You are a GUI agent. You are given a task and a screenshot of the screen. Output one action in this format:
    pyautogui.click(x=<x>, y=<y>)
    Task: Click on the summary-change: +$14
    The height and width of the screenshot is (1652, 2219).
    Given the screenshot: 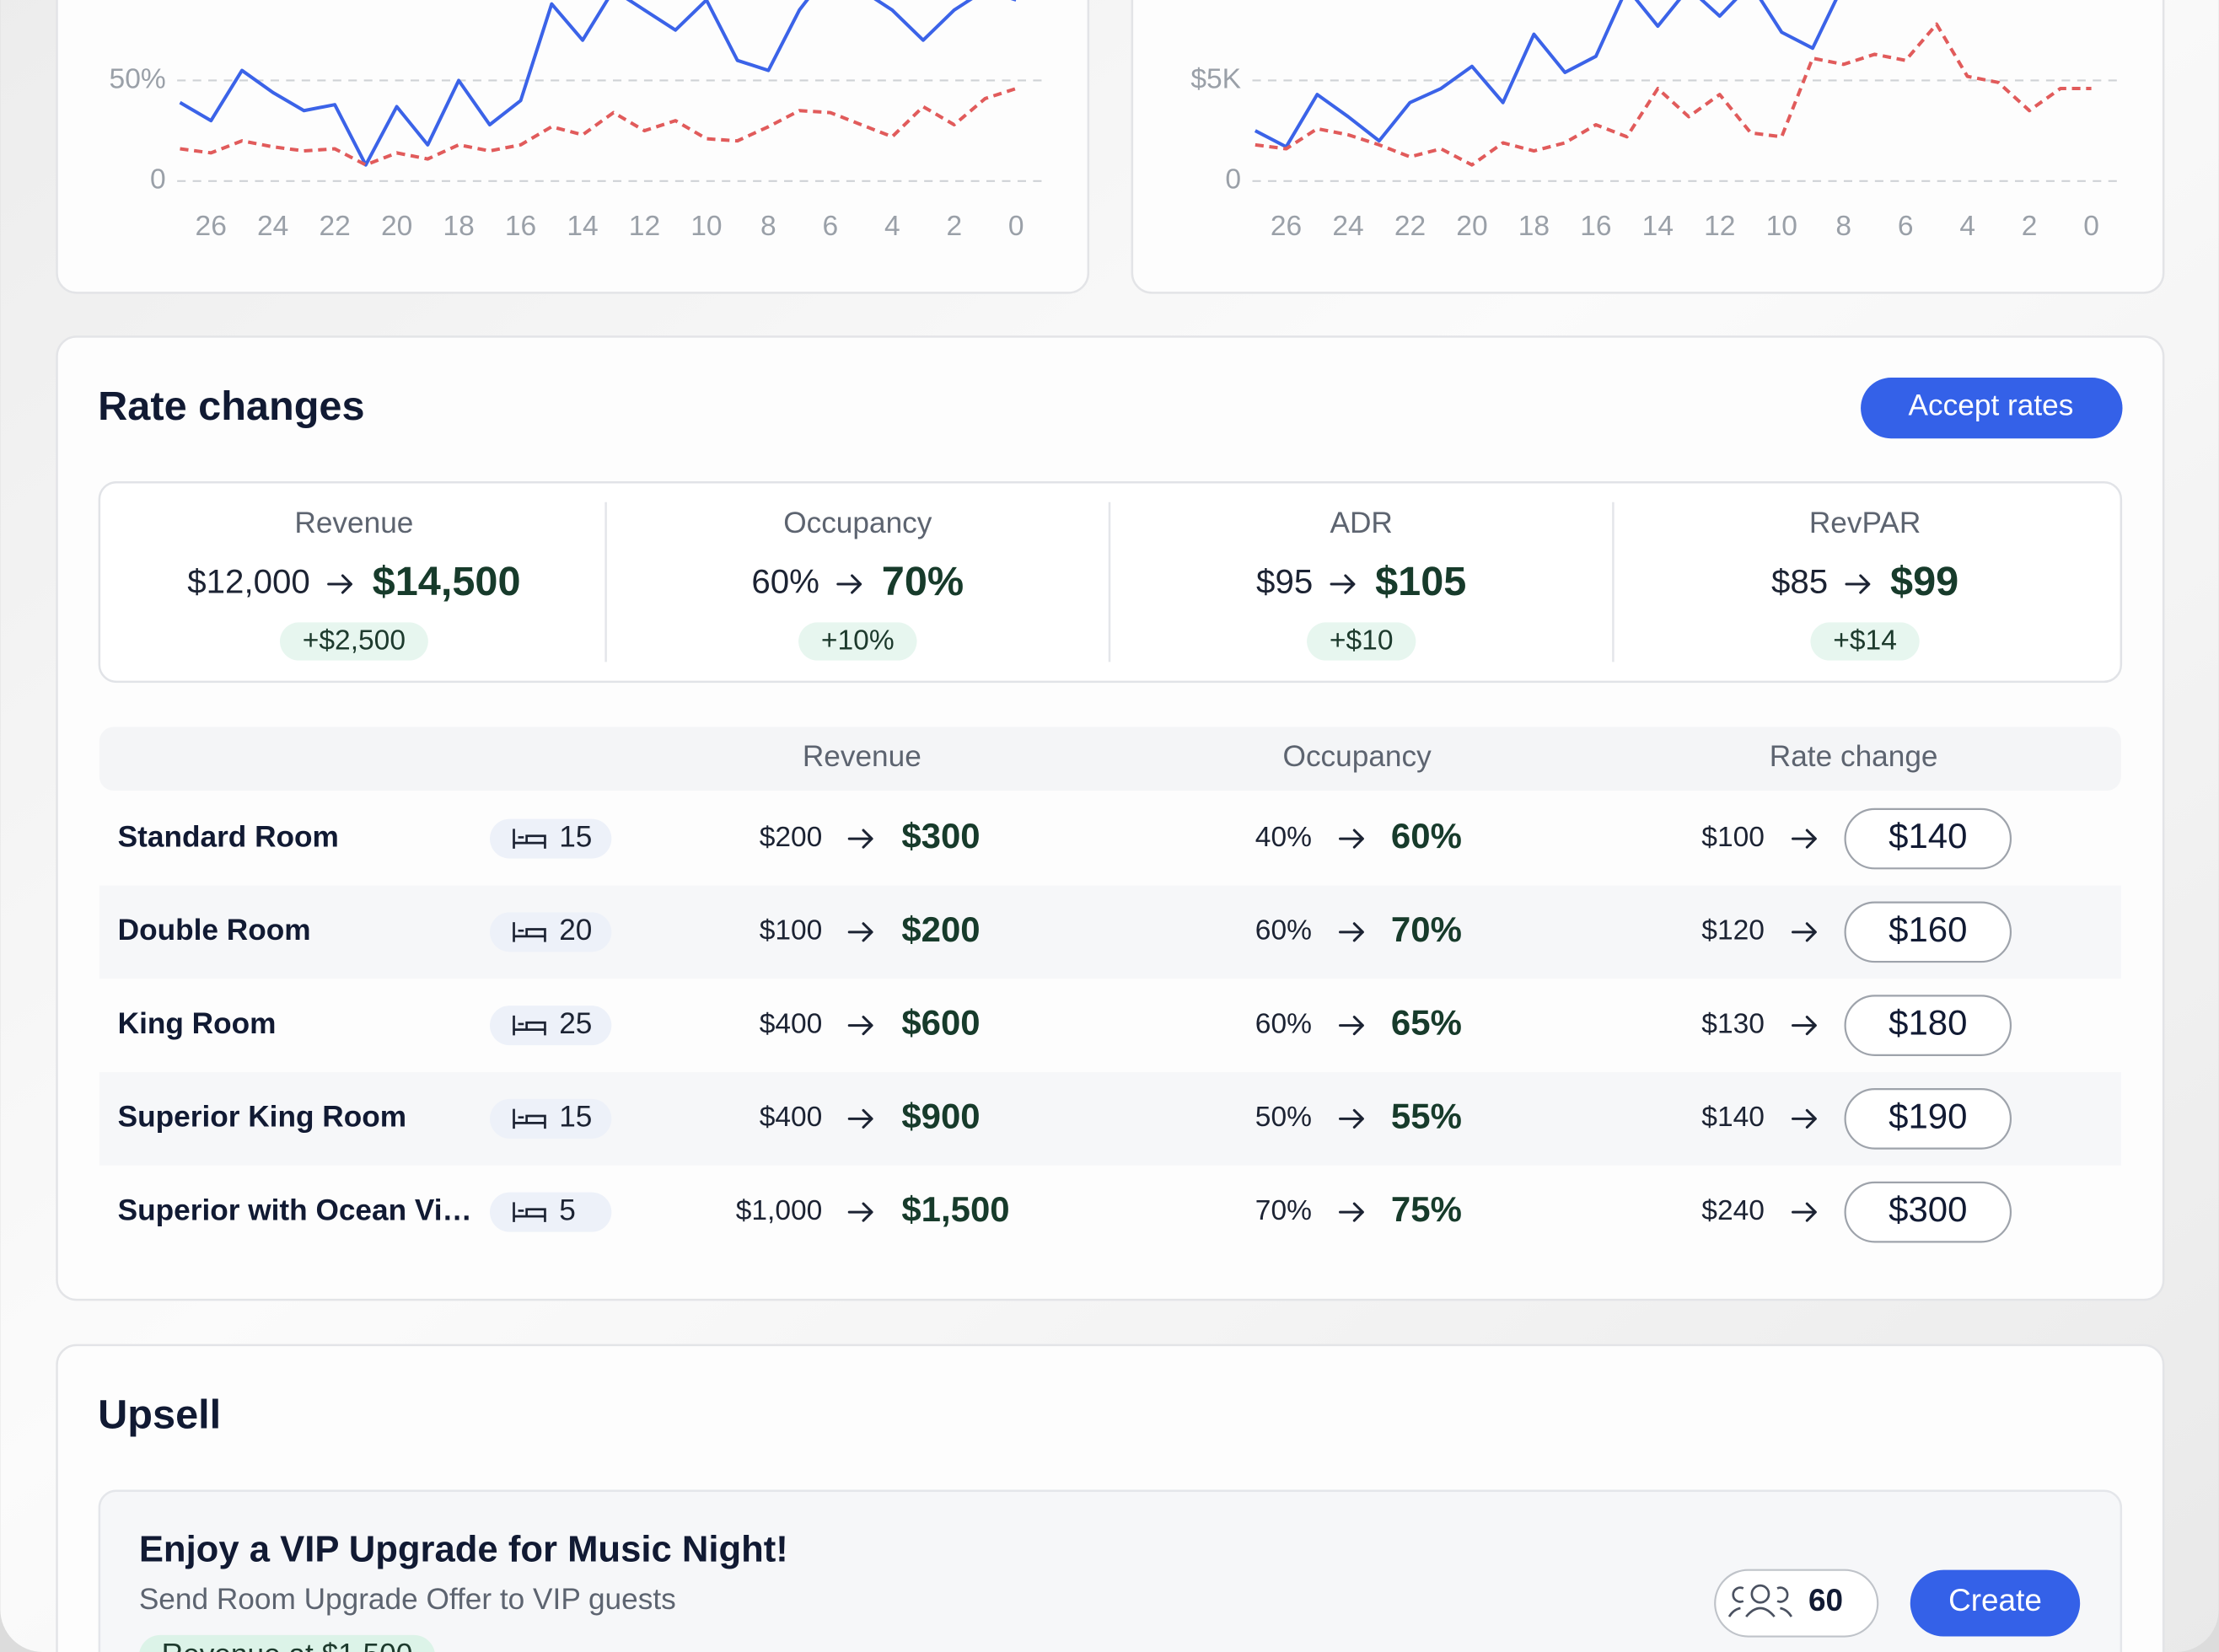 What is the action you would take?
    pyautogui.click(x=1865, y=641)
    